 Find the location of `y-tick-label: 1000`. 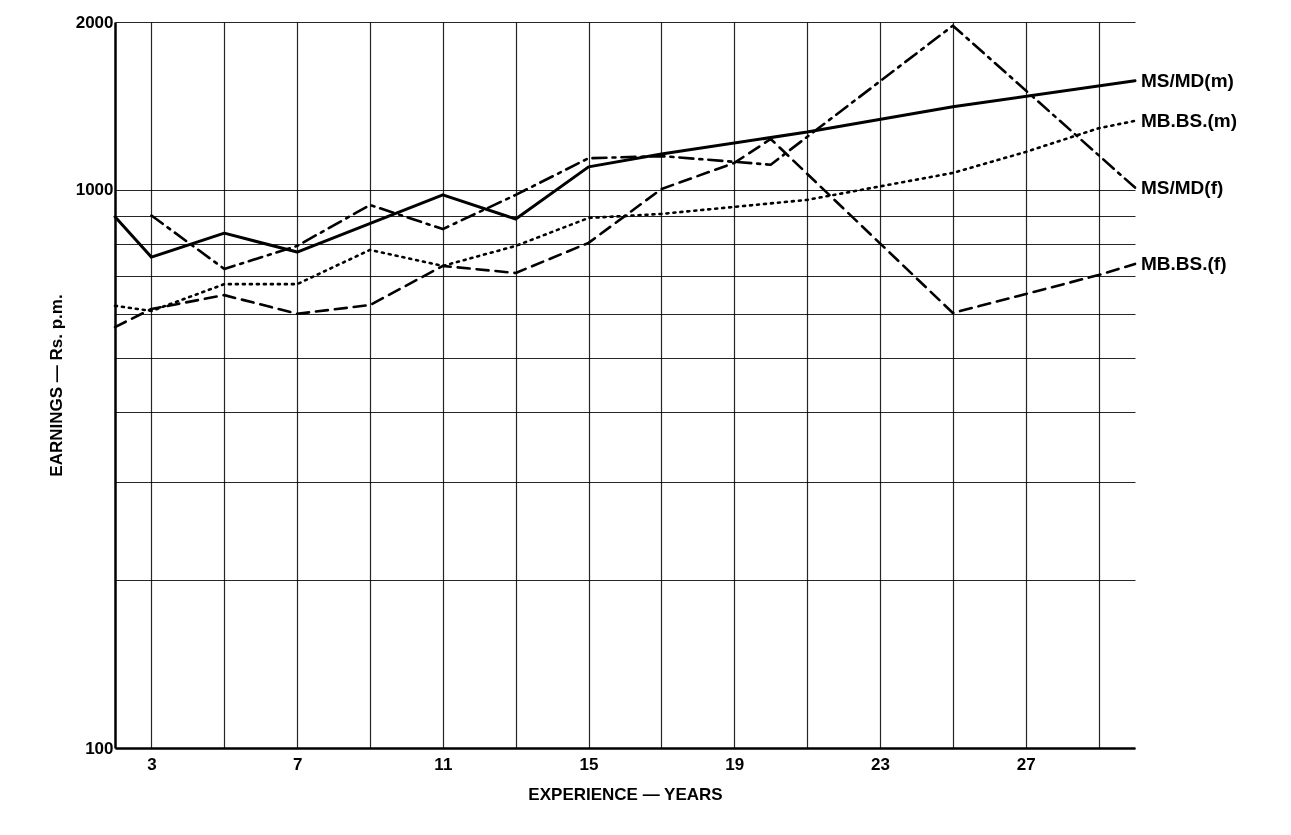

y-tick-label: 1000 is located at coordinates (94, 190).